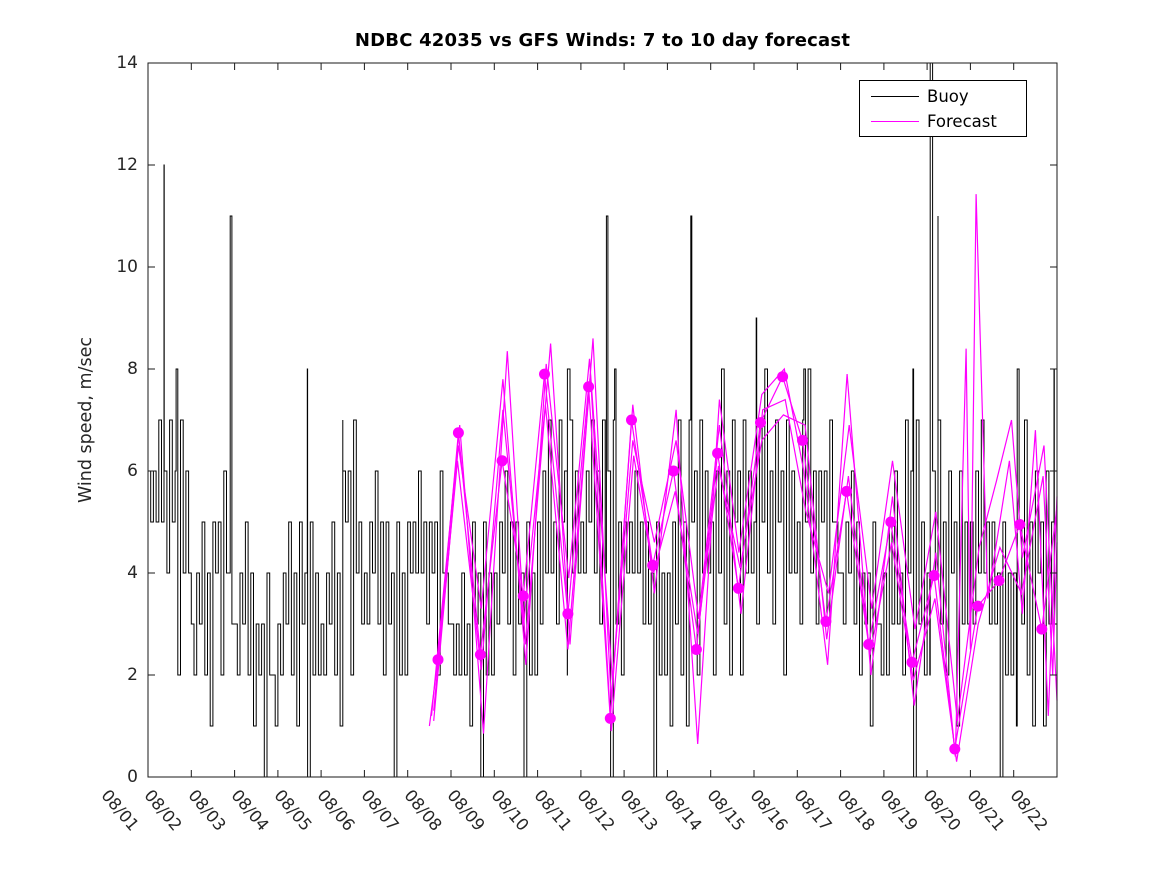 This screenshot has width=1167, height=875. What do you see at coordinates (962, 121) in the screenshot?
I see `legend-label-forecast: Forecast` at bounding box center [962, 121].